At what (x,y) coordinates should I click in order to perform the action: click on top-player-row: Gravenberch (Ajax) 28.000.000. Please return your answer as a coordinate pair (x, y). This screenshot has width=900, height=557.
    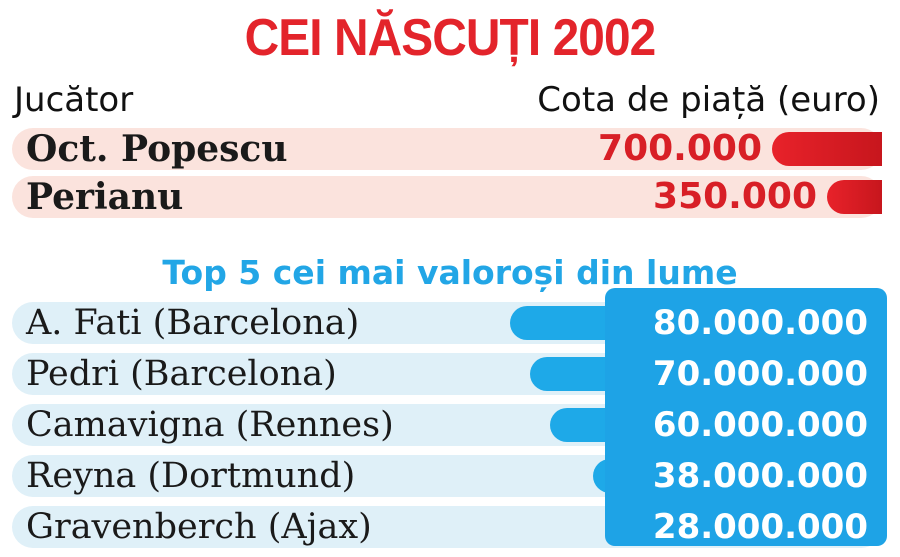
    Looking at the image, I should click on (447, 527).